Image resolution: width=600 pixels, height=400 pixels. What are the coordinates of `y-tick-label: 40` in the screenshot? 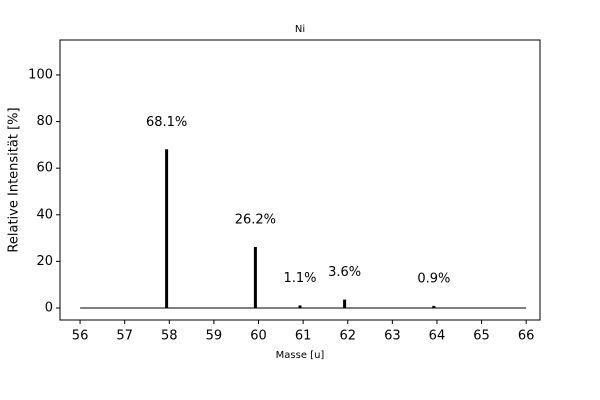 It's located at (44, 214).